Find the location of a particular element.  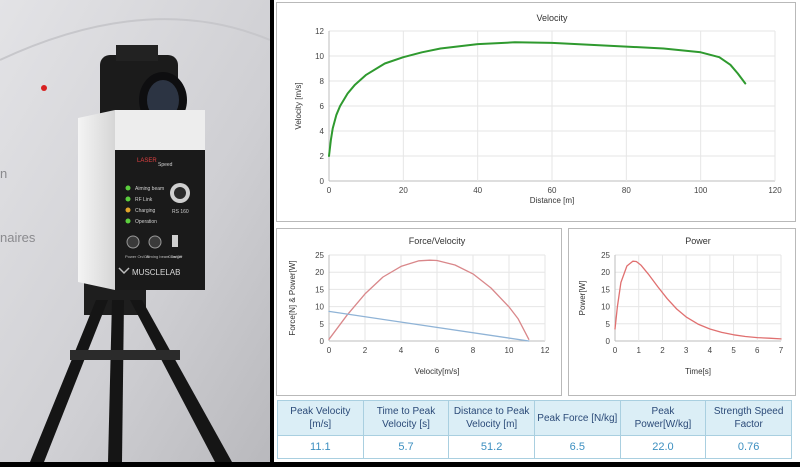

y-axis-label: Power[W] is located at coordinates (582, 298).